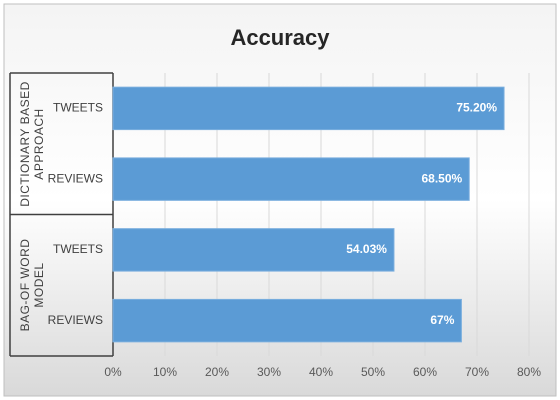 This screenshot has height=400, width=560. What do you see at coordinates (217, 372) in the screenshot?
I see `x-tick-label: 20%` at bounding box center [217, 372].